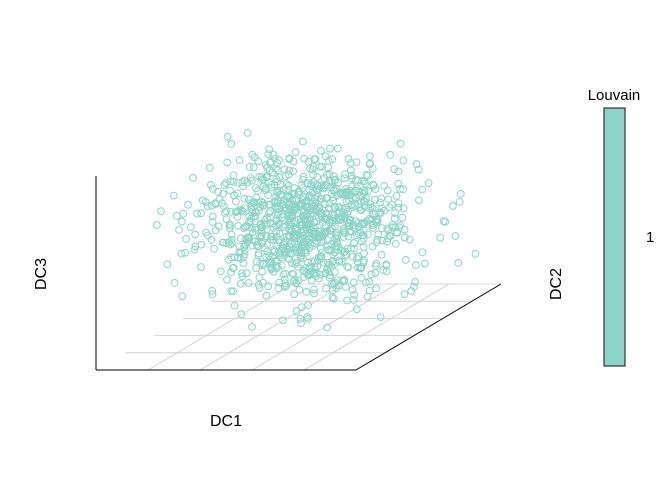 Image resolution: width=672 pixels, height=480 pixels. I want to click on color-key-swatch, so click(614, 237).